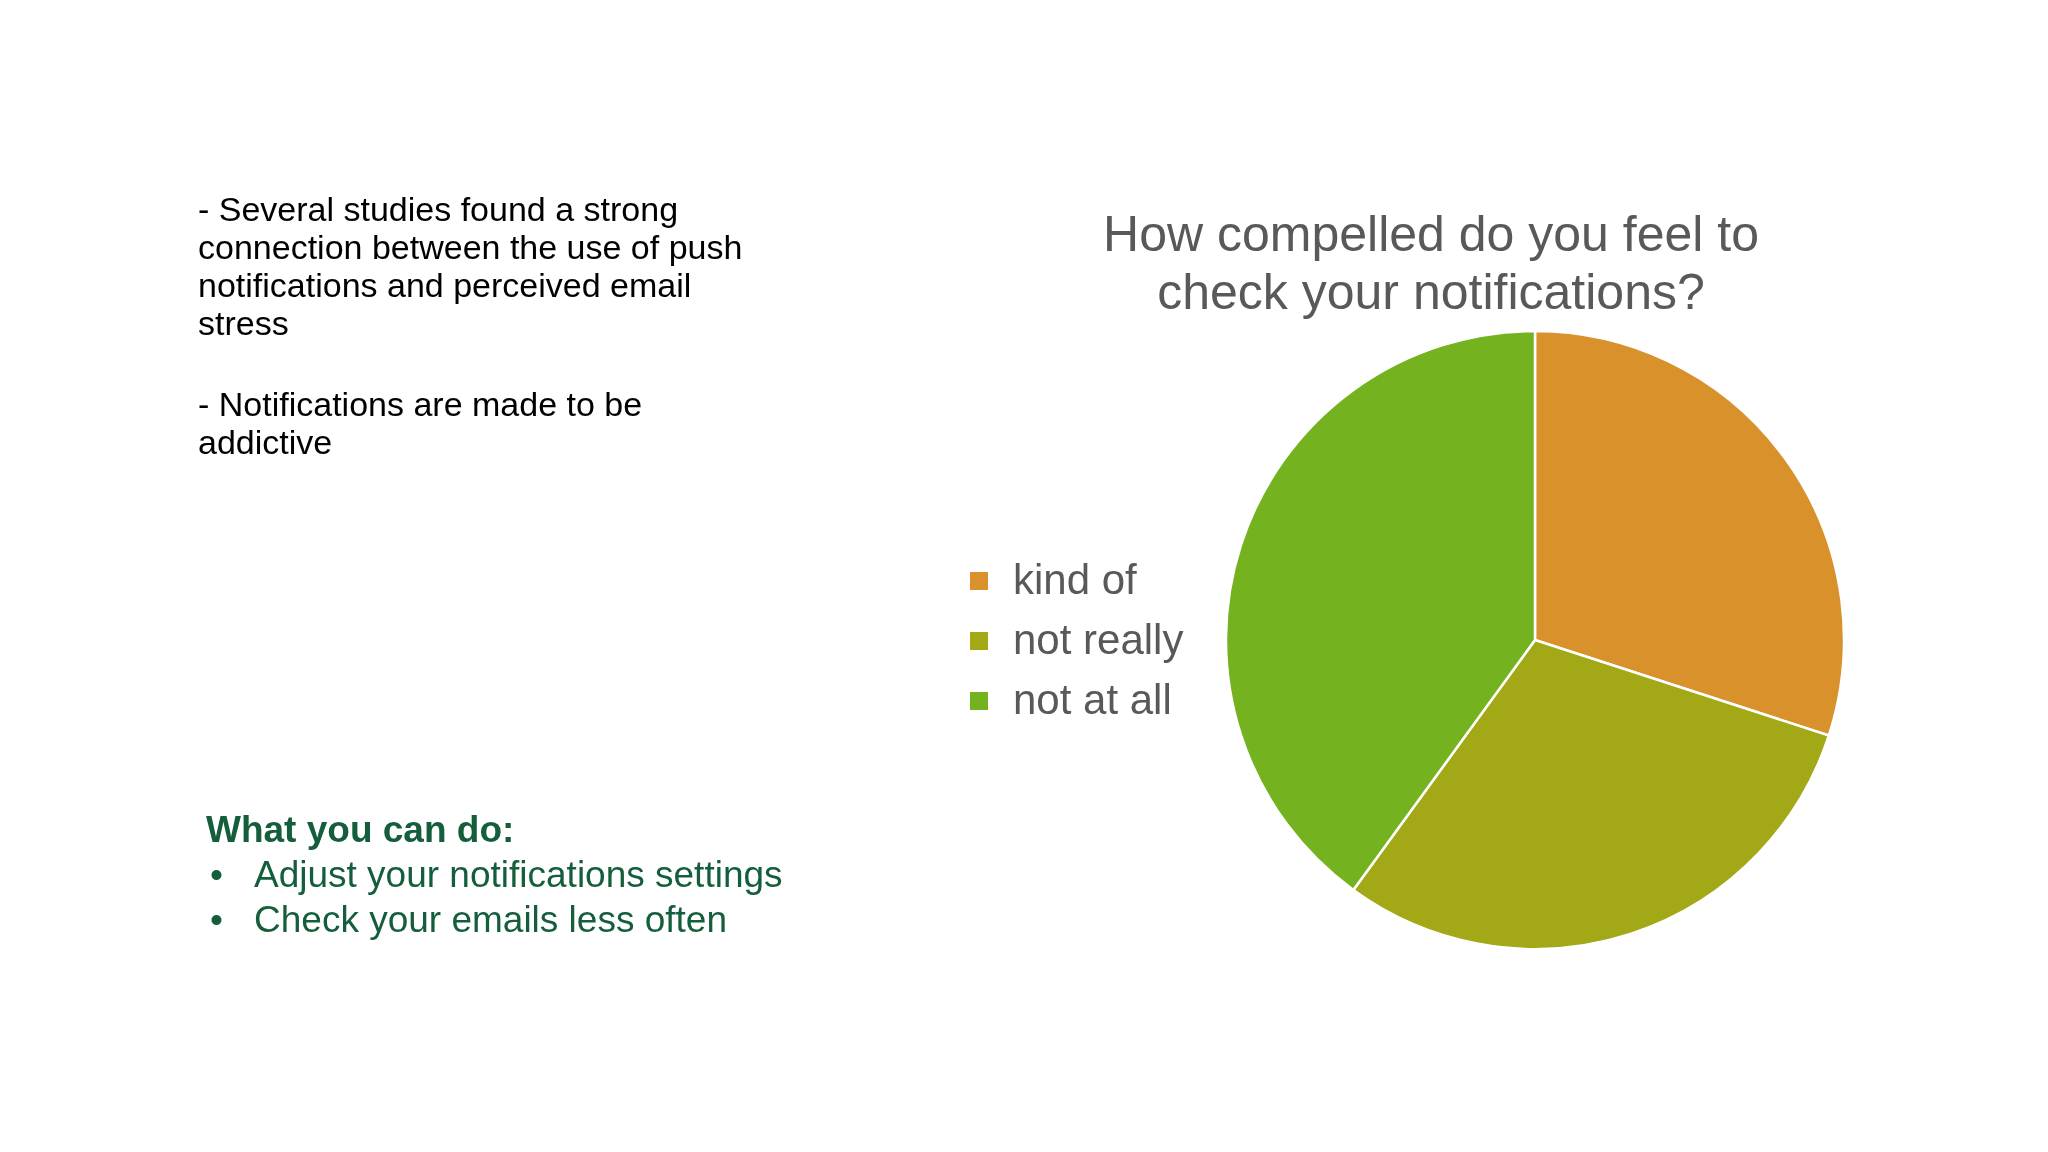 The image size is (2048, 1152). I want to click on text: - Notifications are made to be addictive, so click(420, 423).